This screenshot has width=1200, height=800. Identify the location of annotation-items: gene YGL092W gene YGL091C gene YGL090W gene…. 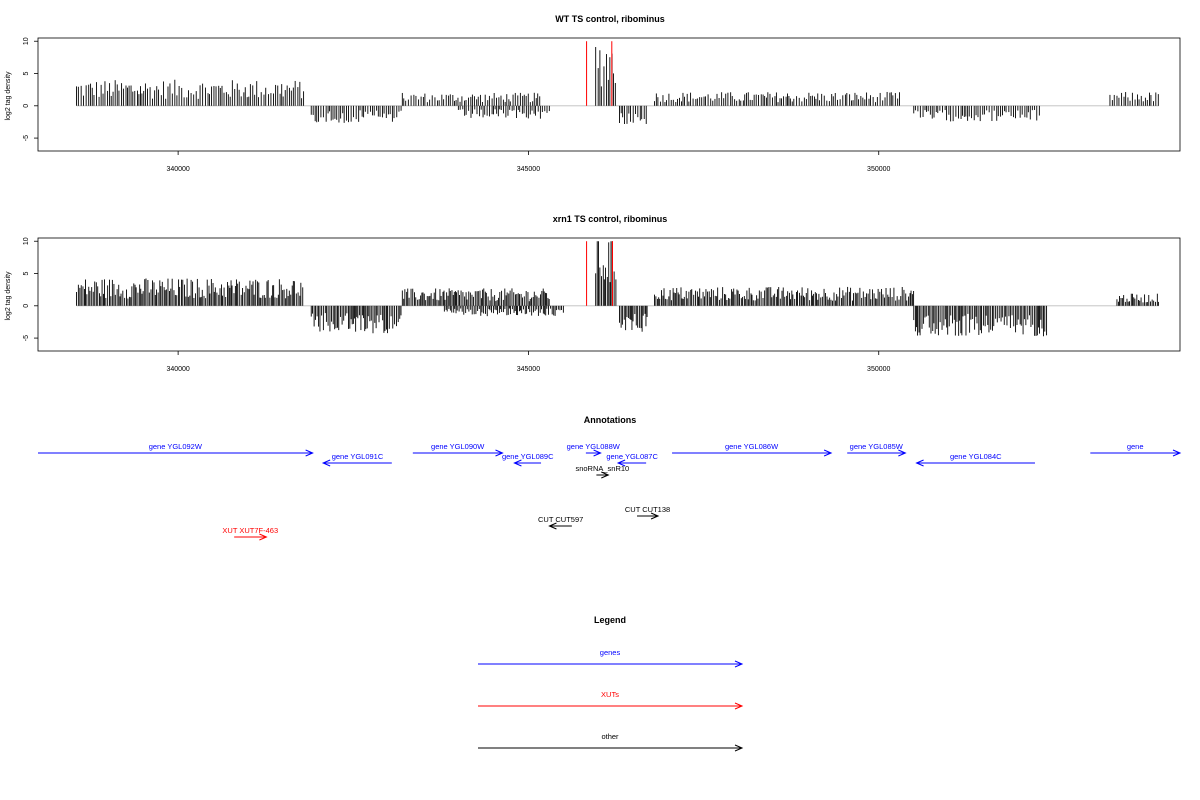
(610, 491).